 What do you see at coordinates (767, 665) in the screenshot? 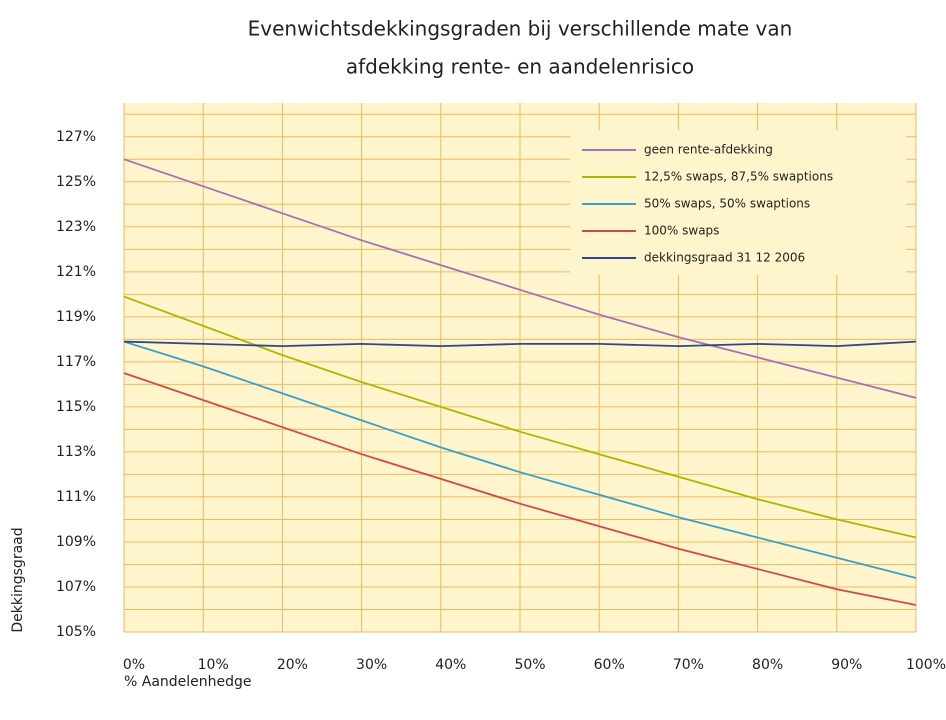
I see `x-tick-label: 80%` at bounding box center [767, 665].